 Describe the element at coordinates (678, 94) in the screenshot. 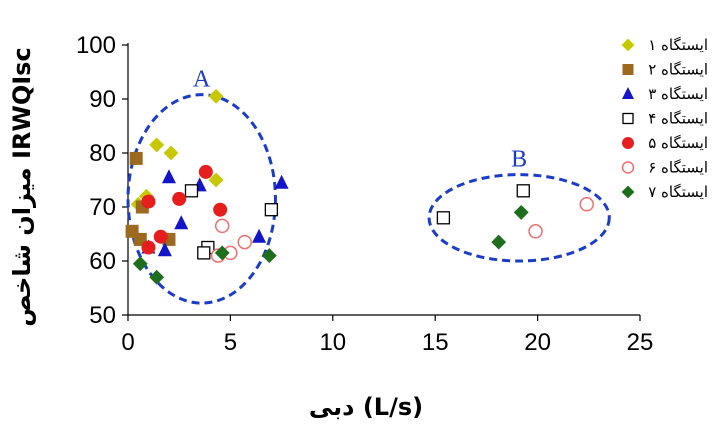

I see `legend-label-3: ایستگاه ۳` at that location.